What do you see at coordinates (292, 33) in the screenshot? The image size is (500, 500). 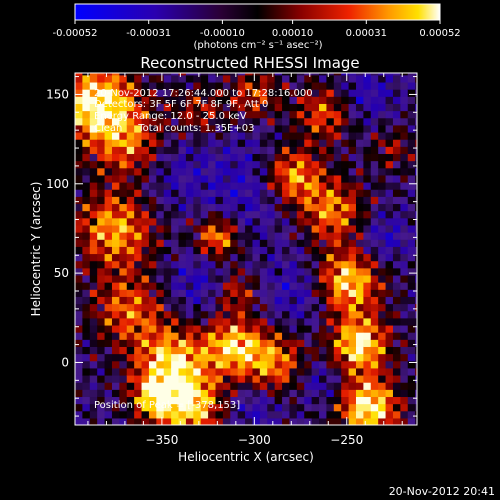 I see `colorbar-tick-label: 0.00010` at bounding box center [292, 33].